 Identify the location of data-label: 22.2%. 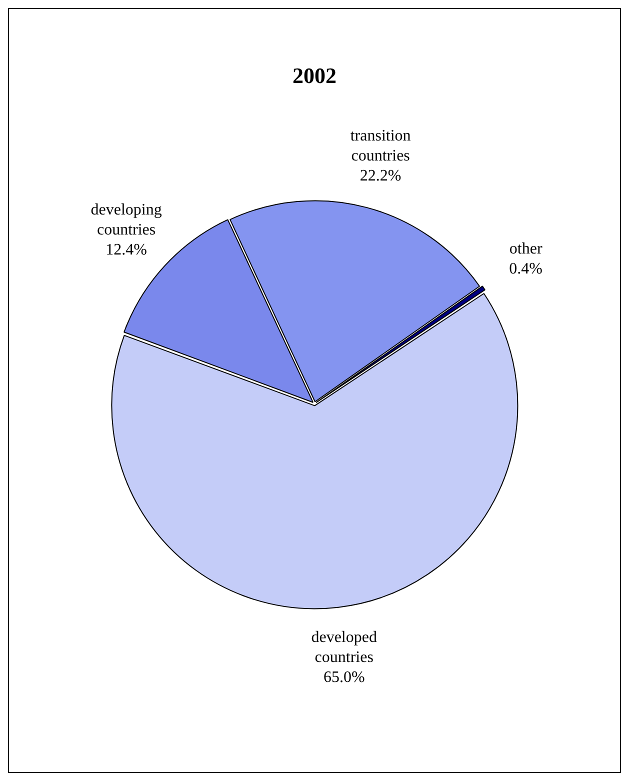
(381, 176).